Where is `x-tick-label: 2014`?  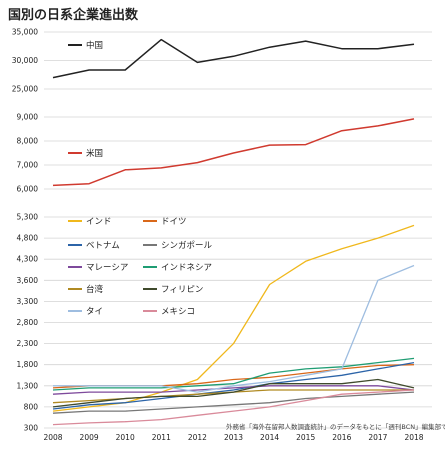
x-tick-label: 2014 is located at coordinates (269, 437).